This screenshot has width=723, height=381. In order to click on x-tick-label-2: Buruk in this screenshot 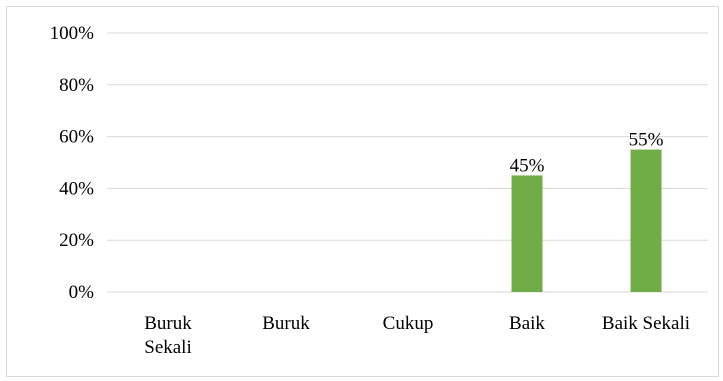, I will do `click(286, 323)`.